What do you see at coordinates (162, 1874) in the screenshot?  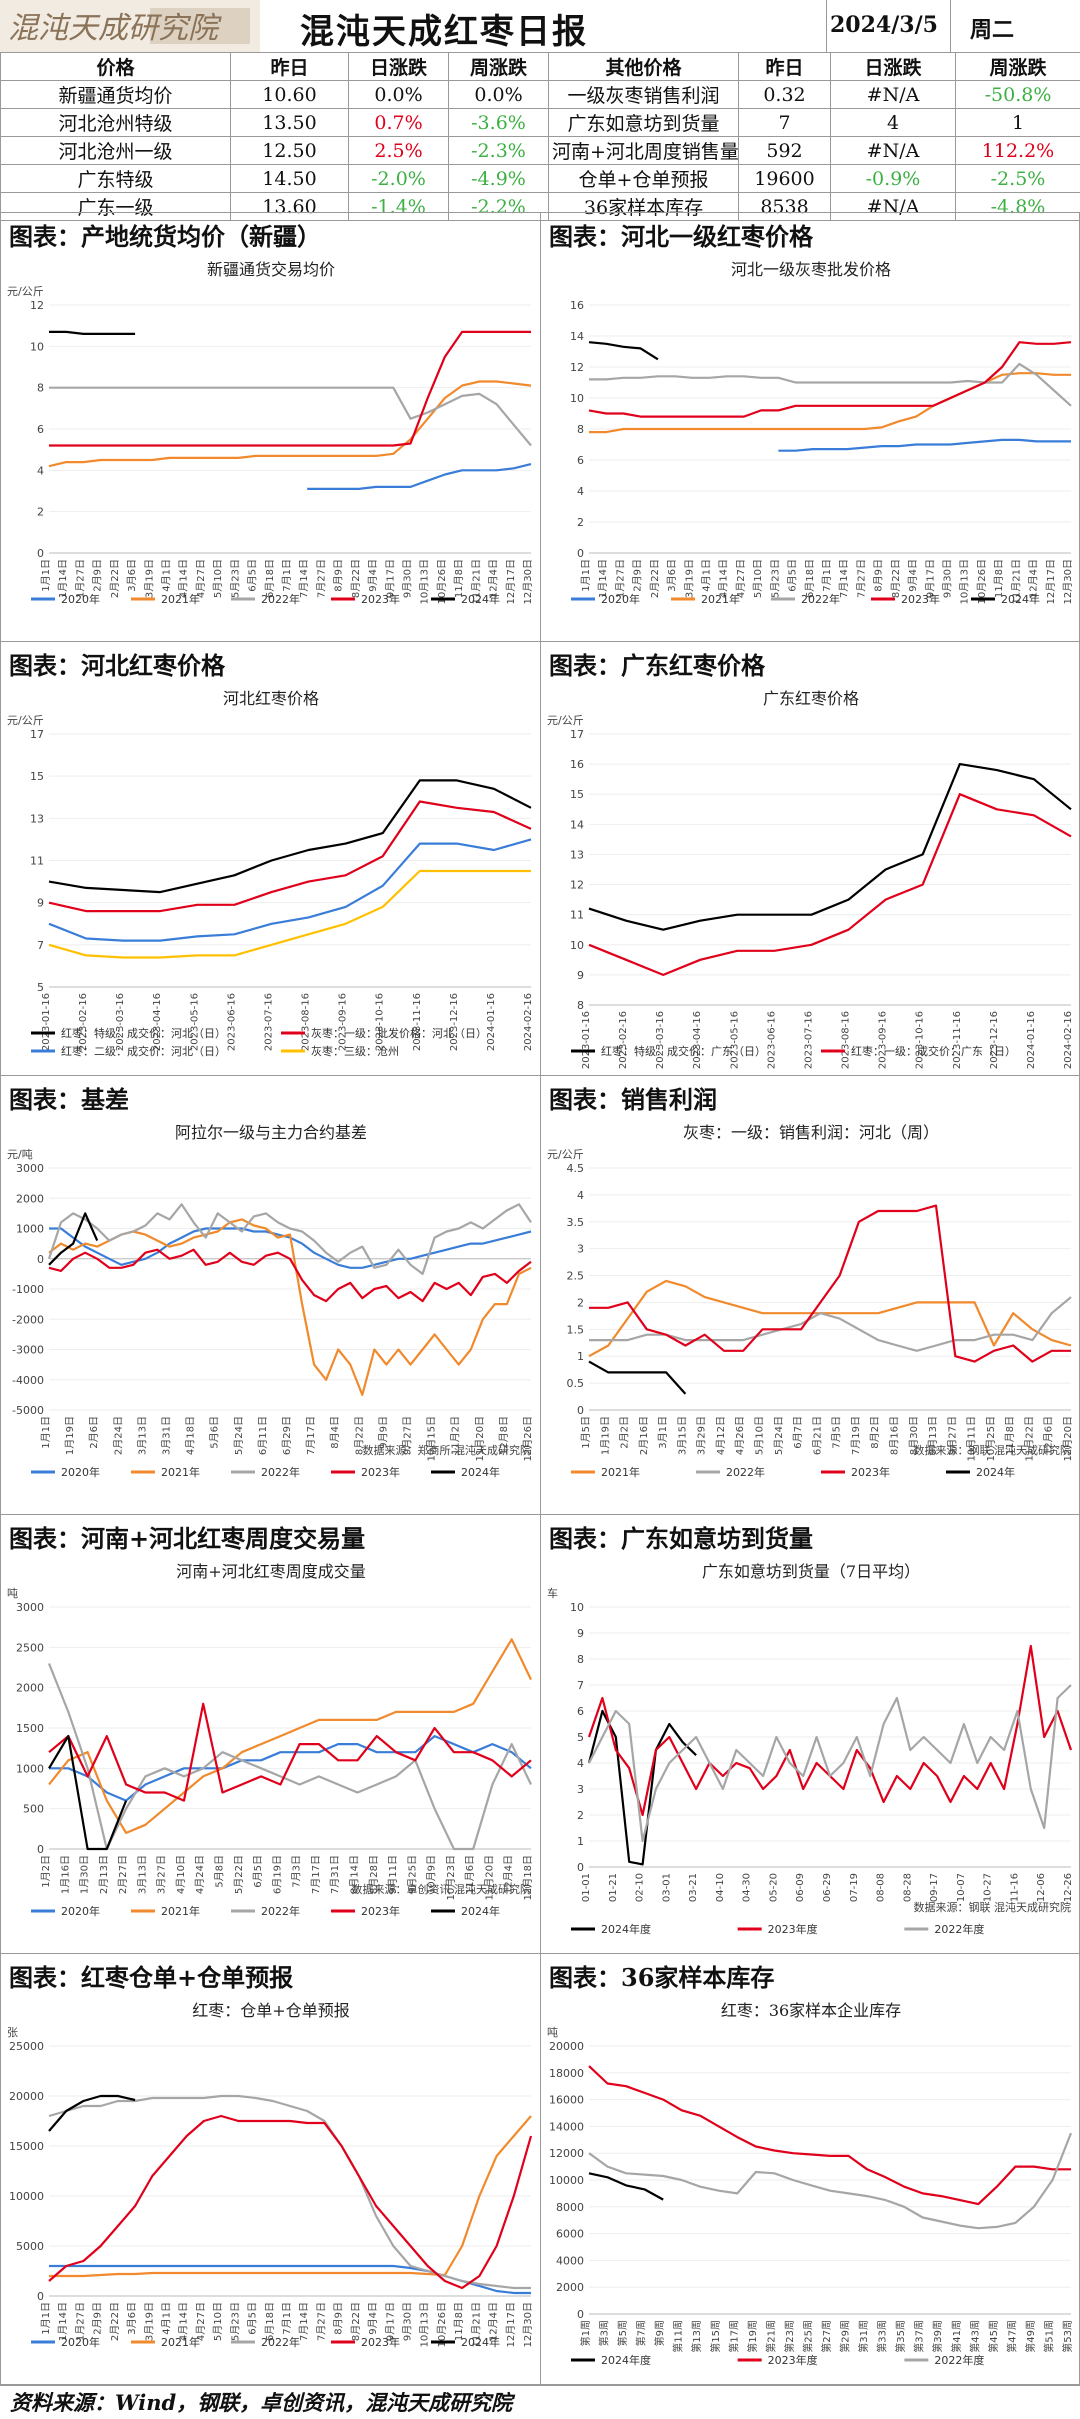 I see `x-tick-label: 3月27日` at bounding box center [162, 1874].